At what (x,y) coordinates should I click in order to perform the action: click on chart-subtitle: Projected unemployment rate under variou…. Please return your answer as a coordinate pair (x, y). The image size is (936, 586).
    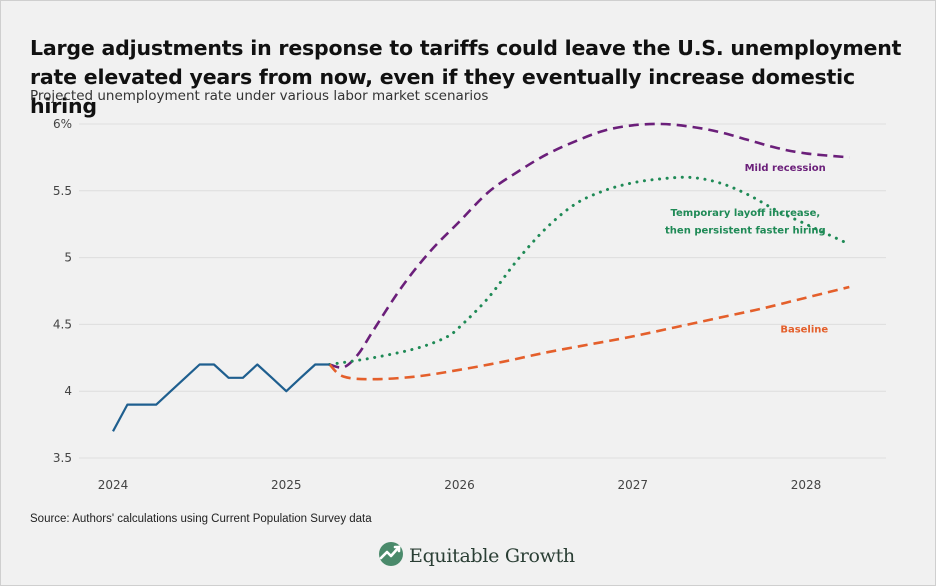
    Looking at the image, I should click on (259, 96).